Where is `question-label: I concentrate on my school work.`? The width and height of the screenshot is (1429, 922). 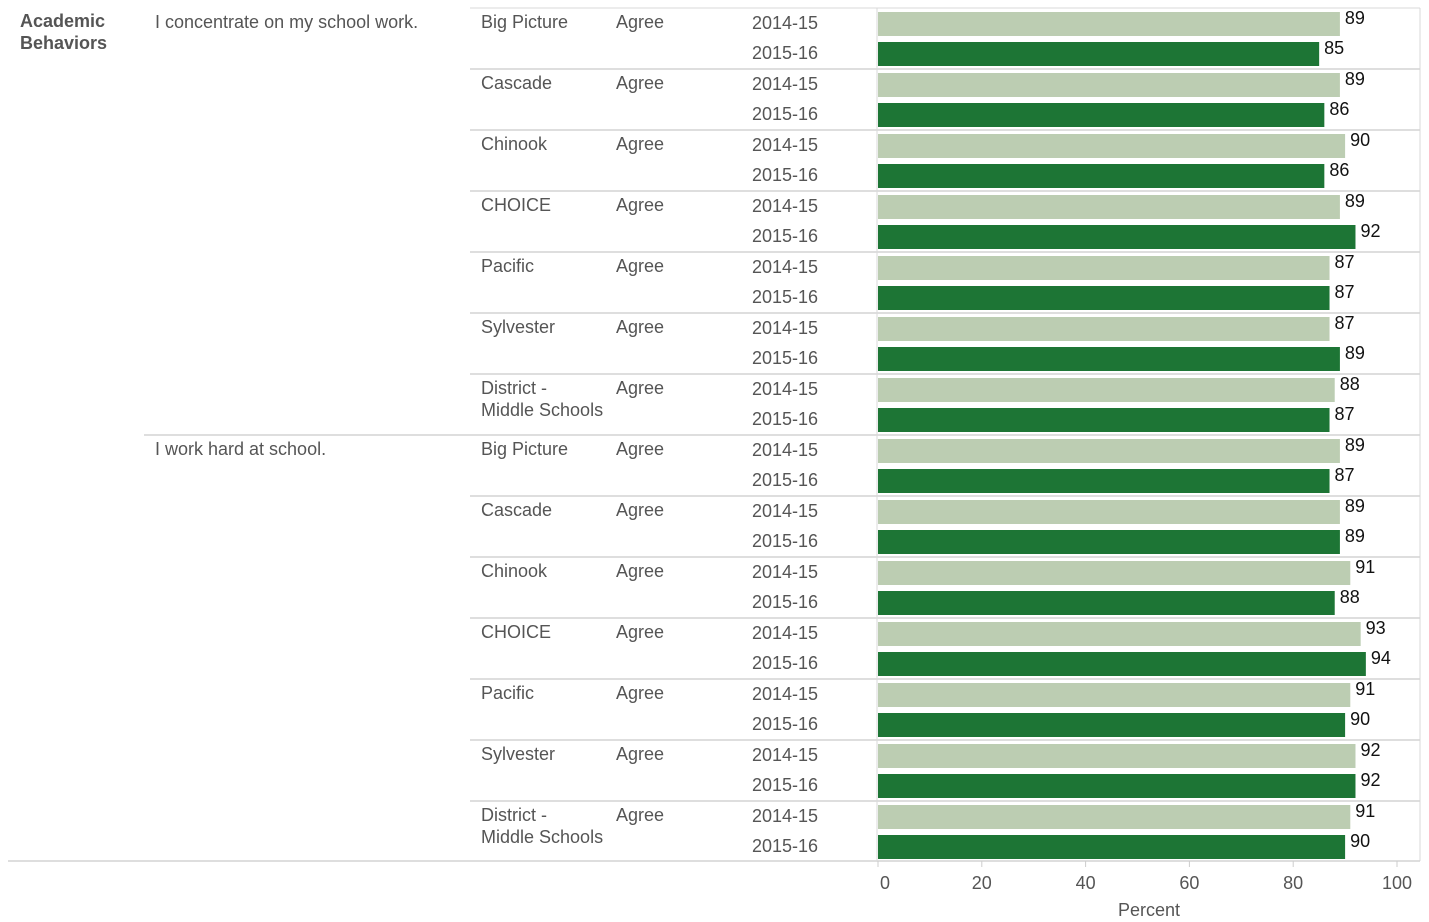
question-label: I concentrate on my school work. is located at coordinates (286, 22).